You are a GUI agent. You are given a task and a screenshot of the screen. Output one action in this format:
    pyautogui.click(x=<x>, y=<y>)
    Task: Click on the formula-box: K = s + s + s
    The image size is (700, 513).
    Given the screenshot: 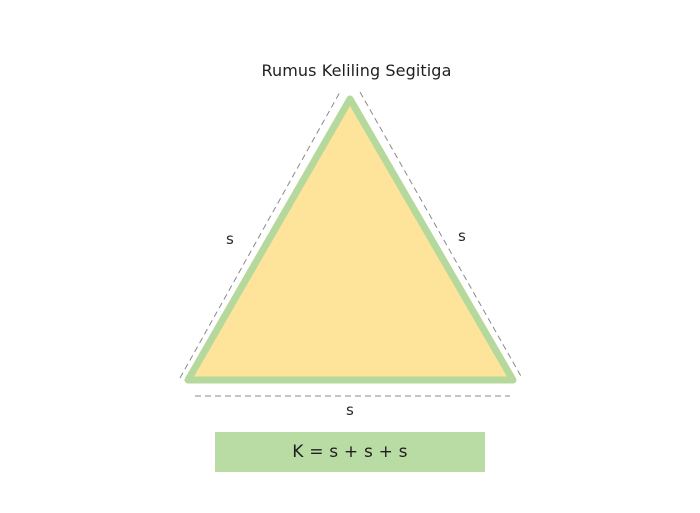 What is the action you would take?
    pyautogui.click(x=350, y=452)
    